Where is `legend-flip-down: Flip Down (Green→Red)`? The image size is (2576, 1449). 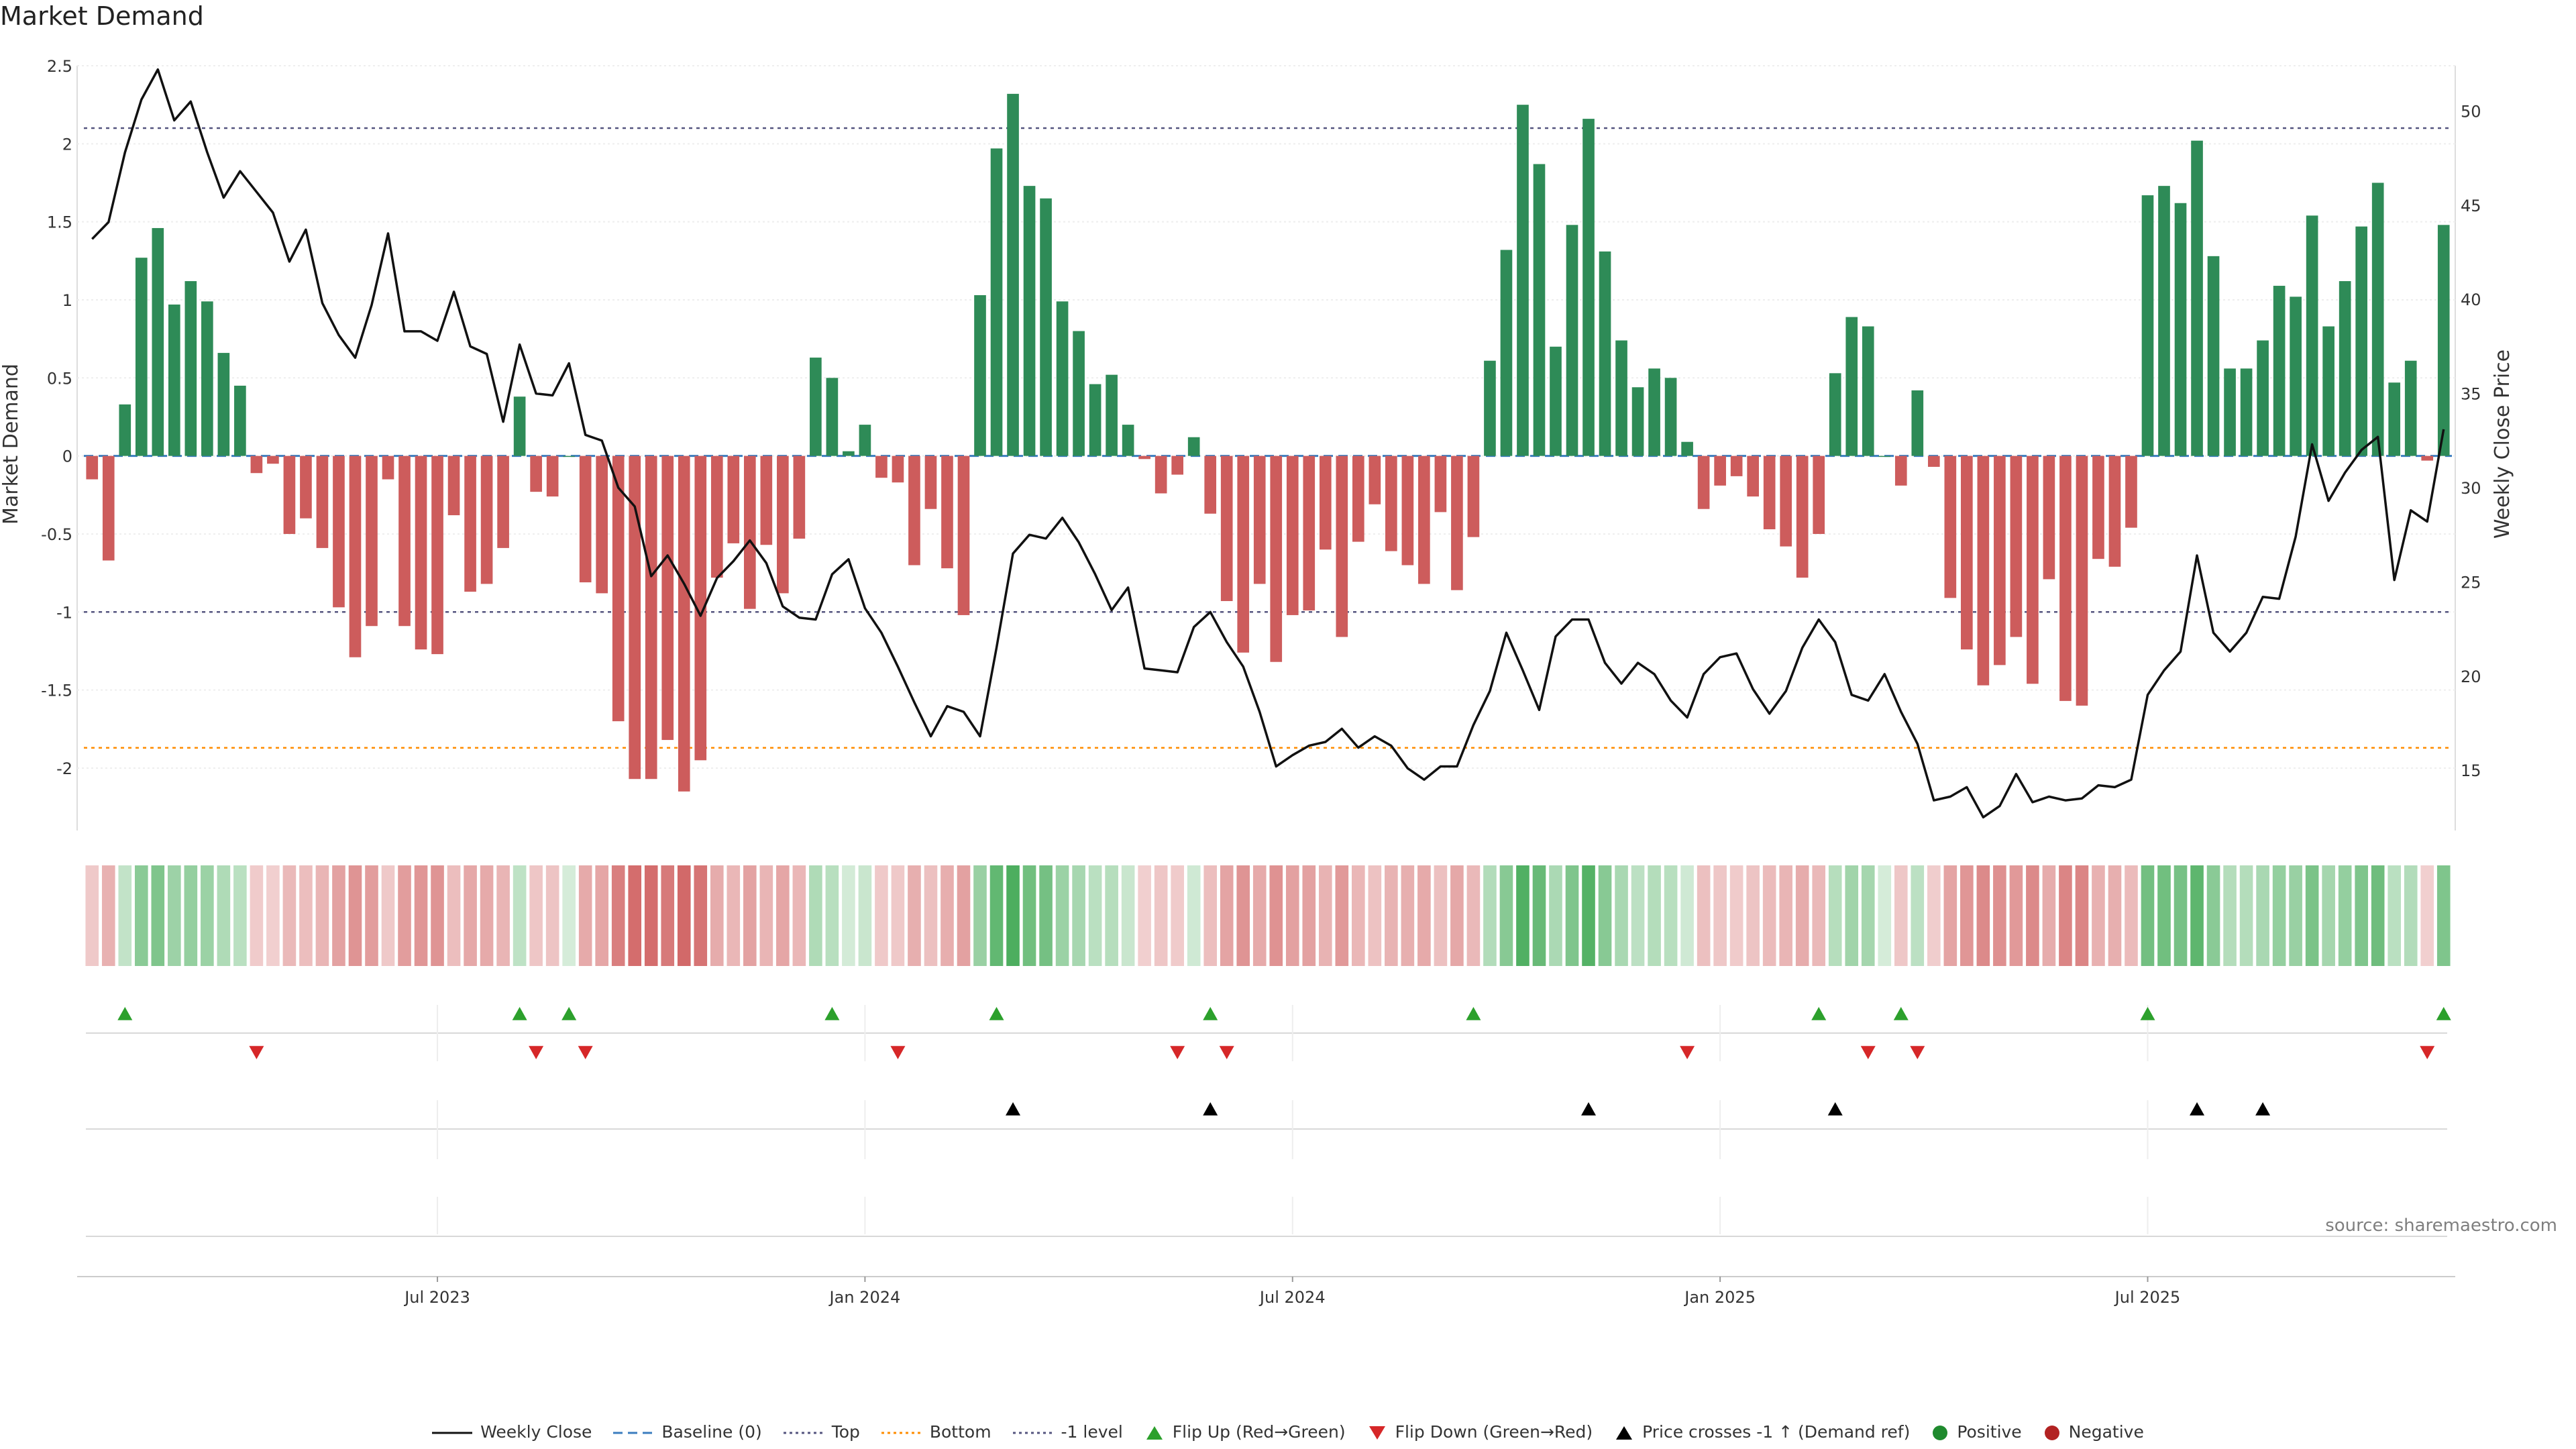
legend-flip-down: Flip Down (Green→Red) is located at coordinates (1480, 1432).